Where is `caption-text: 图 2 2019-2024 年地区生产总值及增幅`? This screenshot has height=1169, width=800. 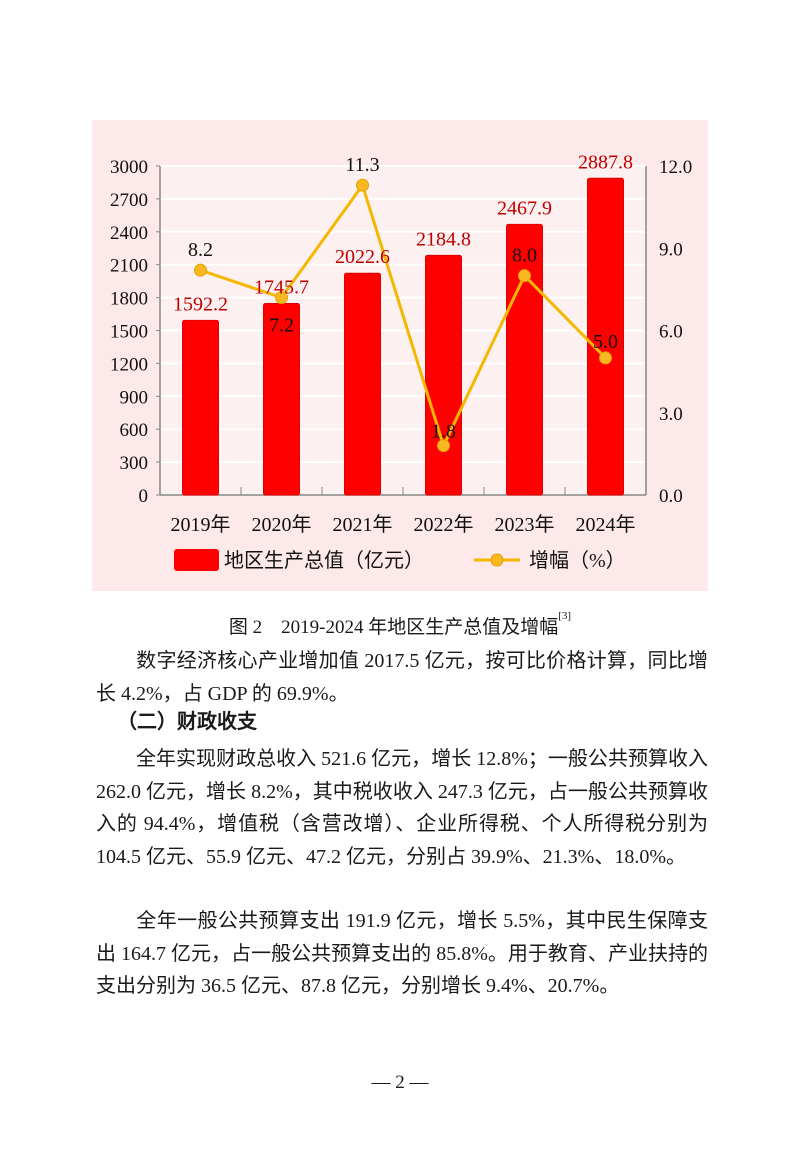
caption-text: 图 2 2019-2024 年地区生产总值及增幅 is located at coordinates (393, 627).